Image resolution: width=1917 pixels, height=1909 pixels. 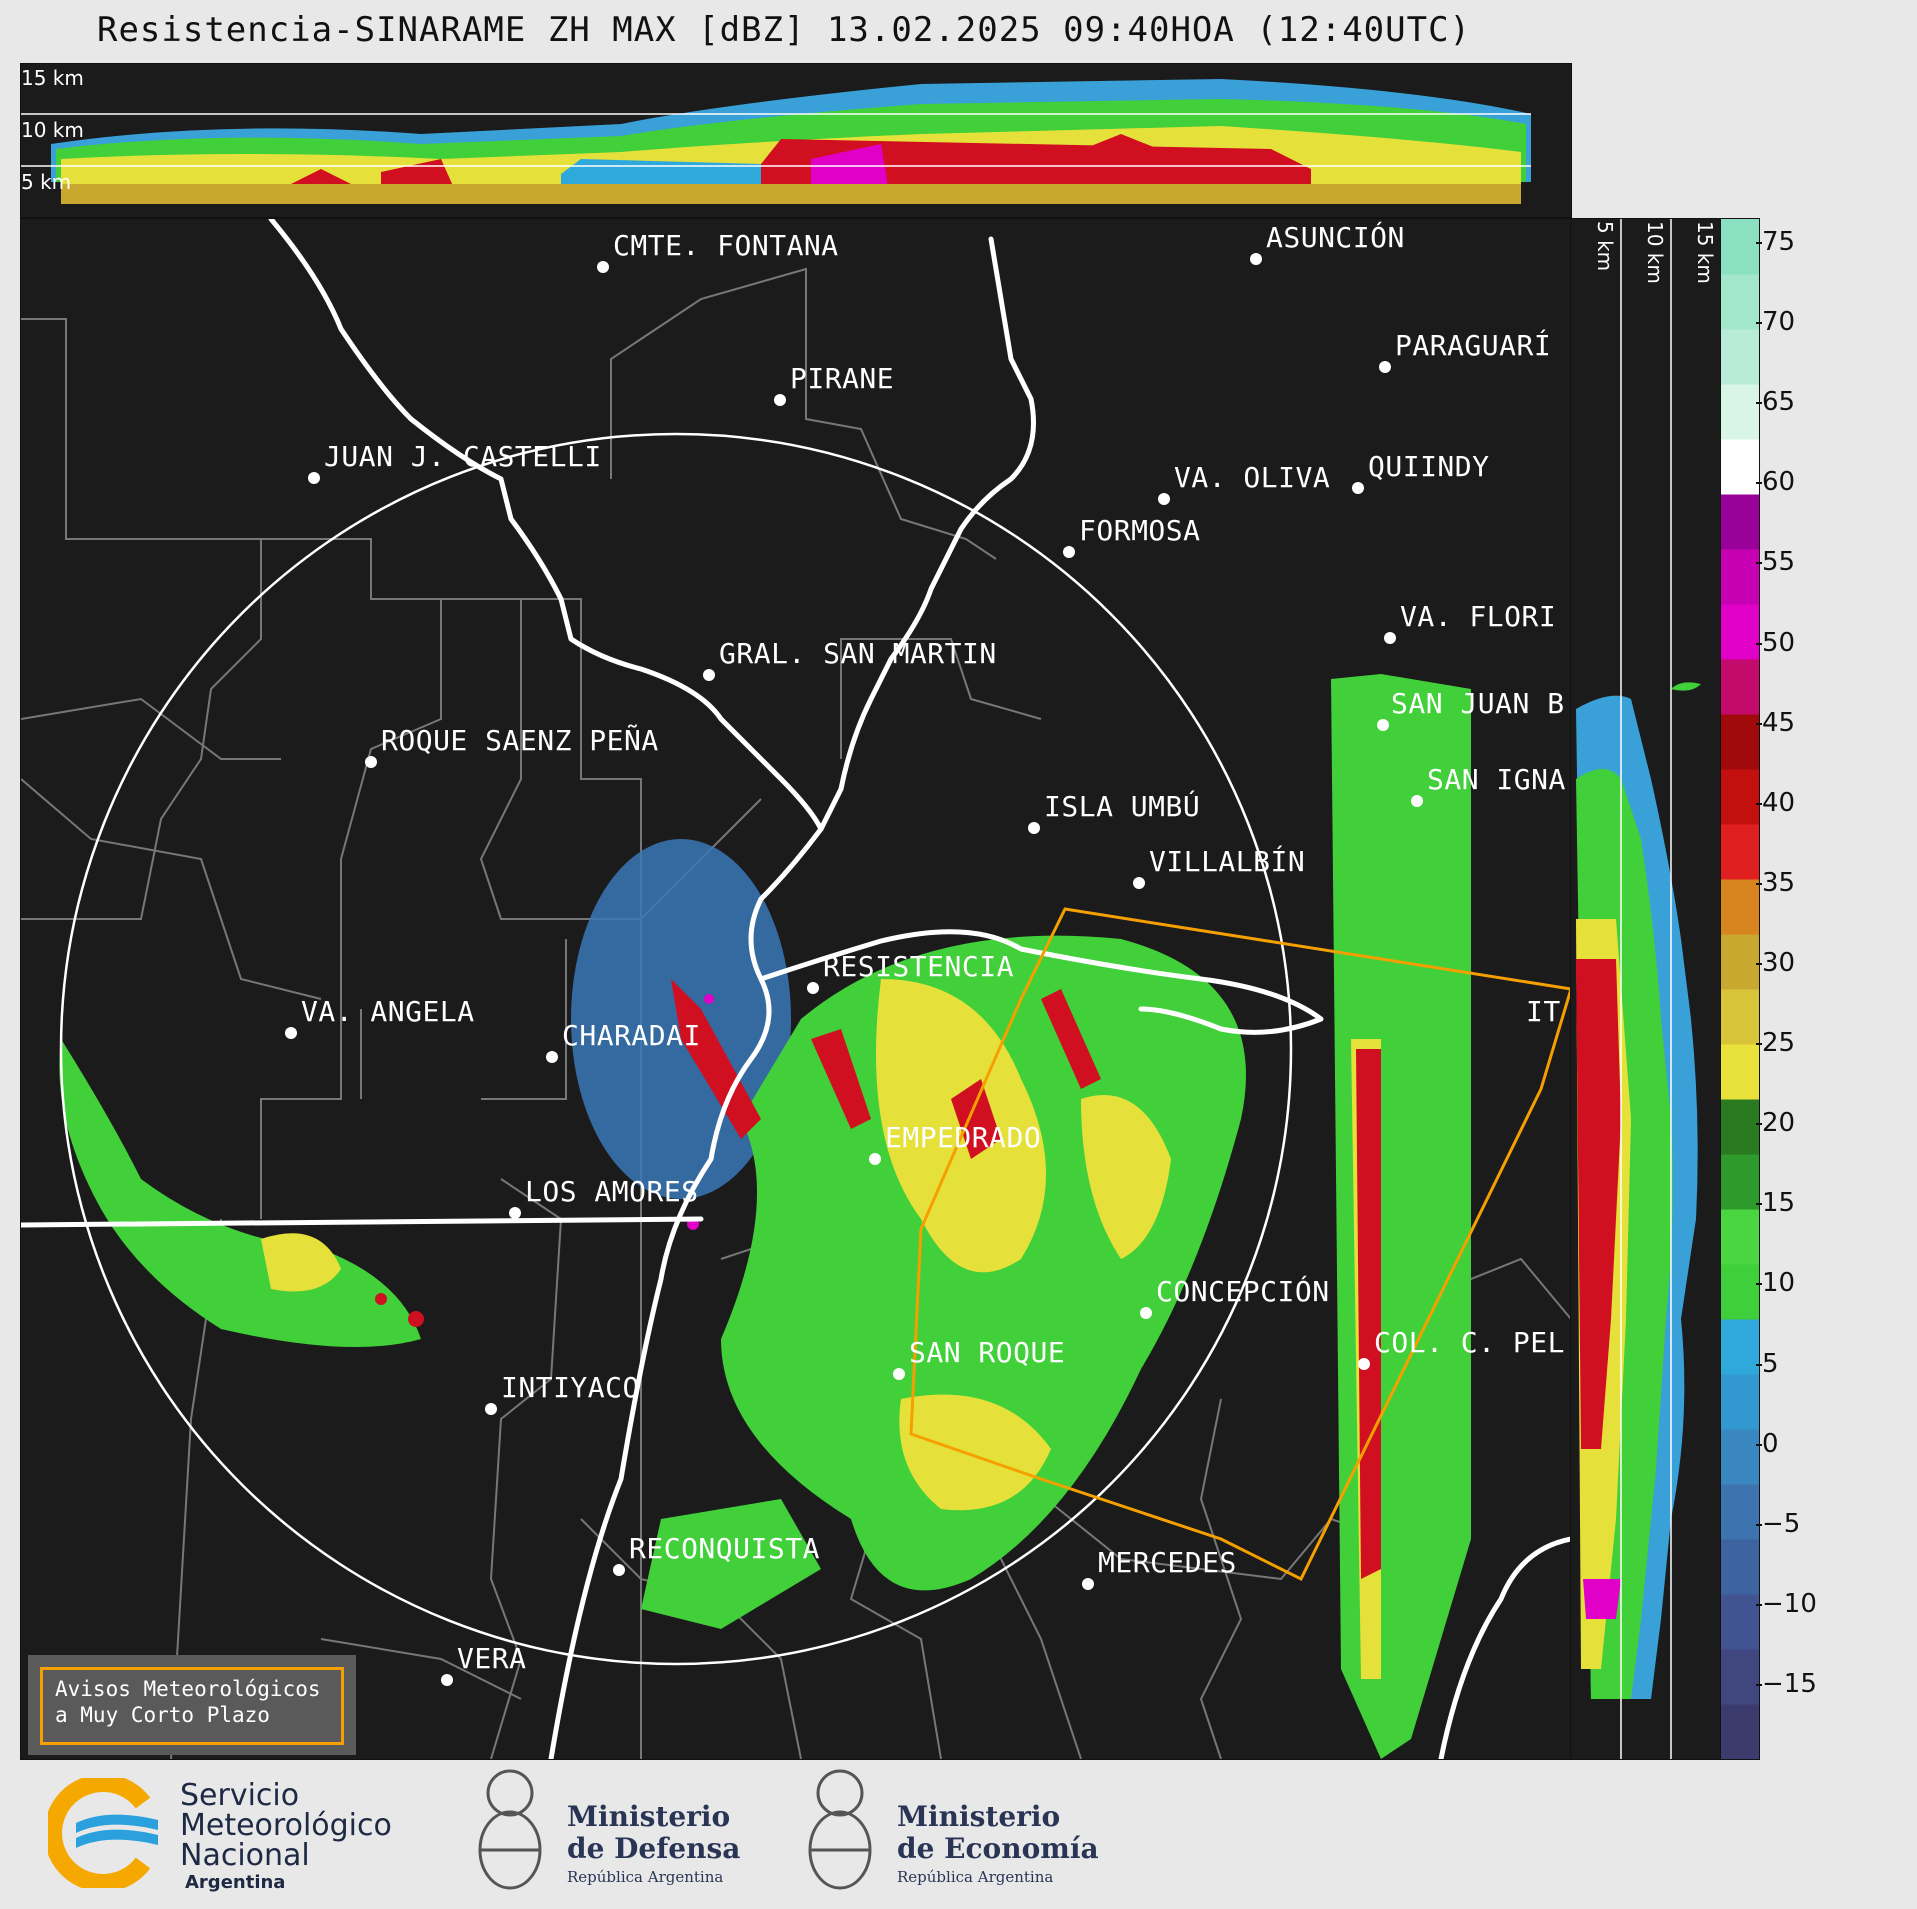 What do you see at coordinates (463, 456) in the screenshot?
I see `city-label: JUAN J. CASTELLI` at bounding box center [463, 456].